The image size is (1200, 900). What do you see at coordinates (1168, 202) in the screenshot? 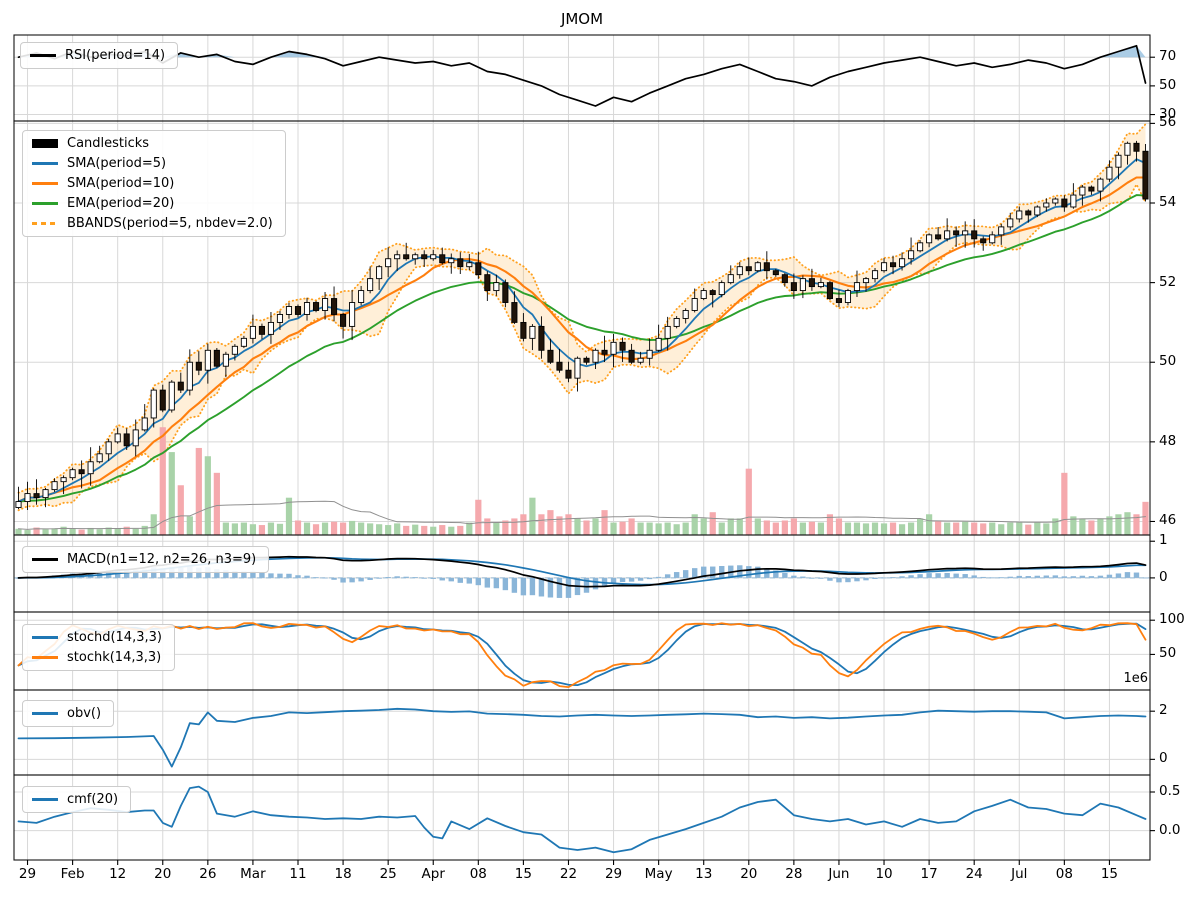
I see `price-ytick-label: 54` at bounding box center [1168, 202].